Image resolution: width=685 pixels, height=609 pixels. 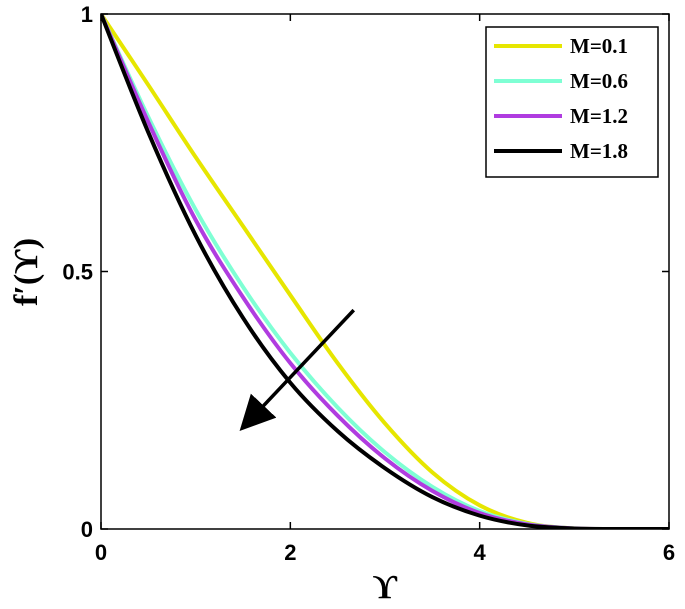 I want to click on legend-label-2: M=0.6, so click(x=599, y=81).